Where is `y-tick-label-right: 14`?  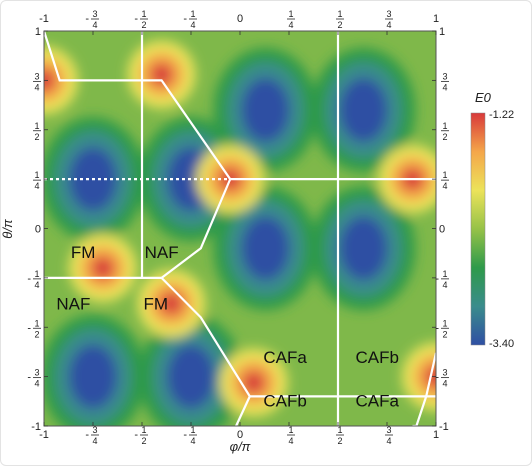
y-tick-label-right: 14 is located at coordinates (445, 180).